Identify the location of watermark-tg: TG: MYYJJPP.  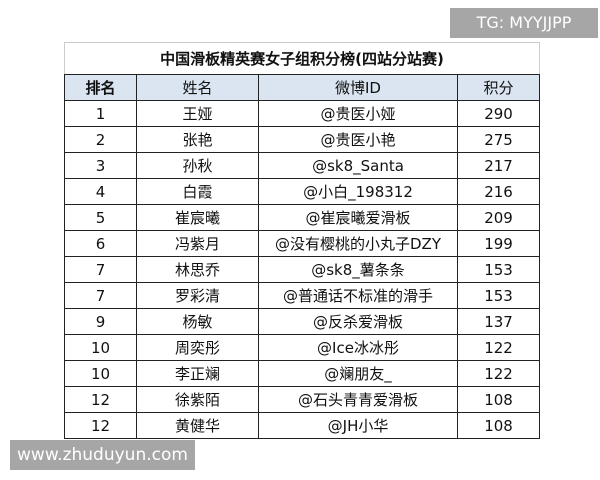
(524, 23).